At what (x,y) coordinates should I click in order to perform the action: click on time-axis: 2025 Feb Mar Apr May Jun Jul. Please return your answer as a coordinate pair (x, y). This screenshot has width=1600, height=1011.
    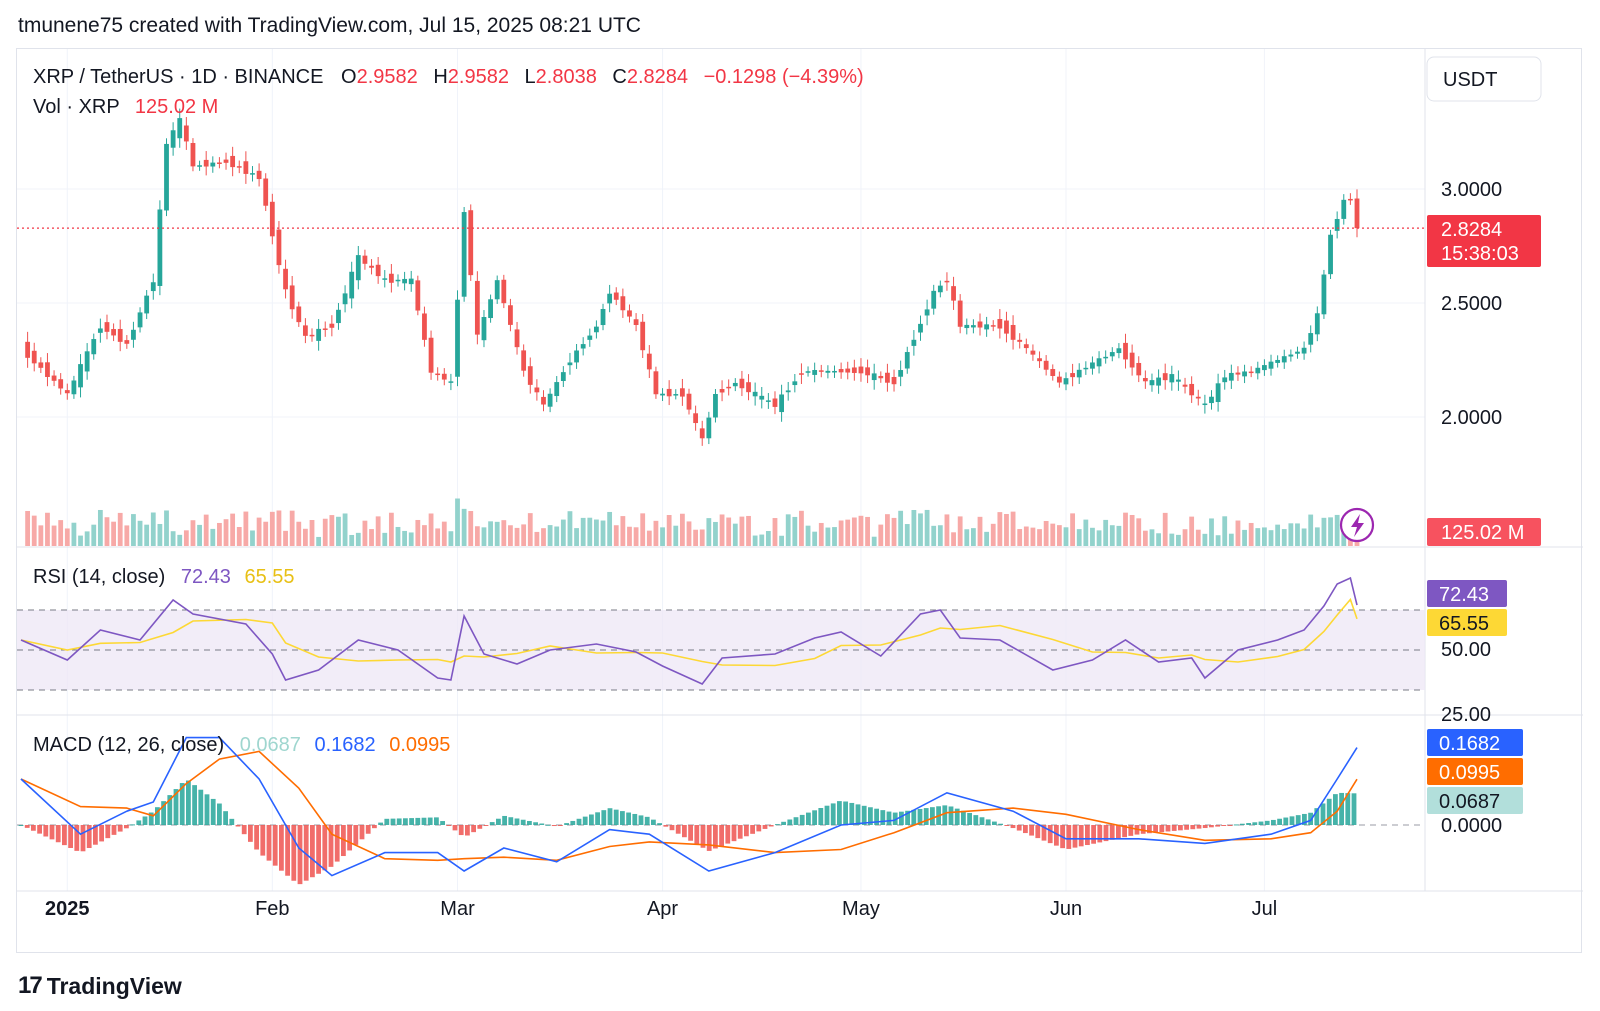
    Looking at the image, I should click on (661, 909).